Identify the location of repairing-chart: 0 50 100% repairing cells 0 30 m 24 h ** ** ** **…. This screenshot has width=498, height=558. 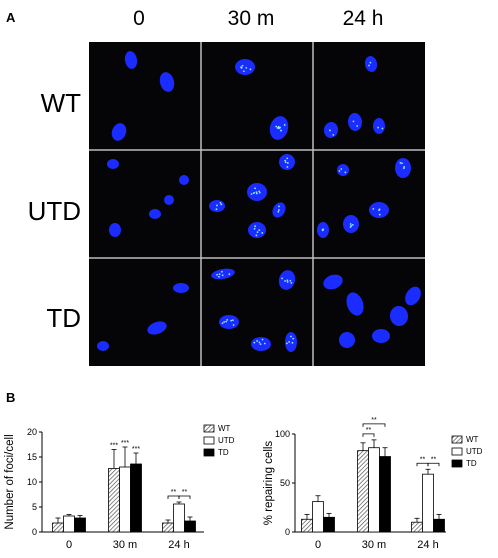
(373, 484).